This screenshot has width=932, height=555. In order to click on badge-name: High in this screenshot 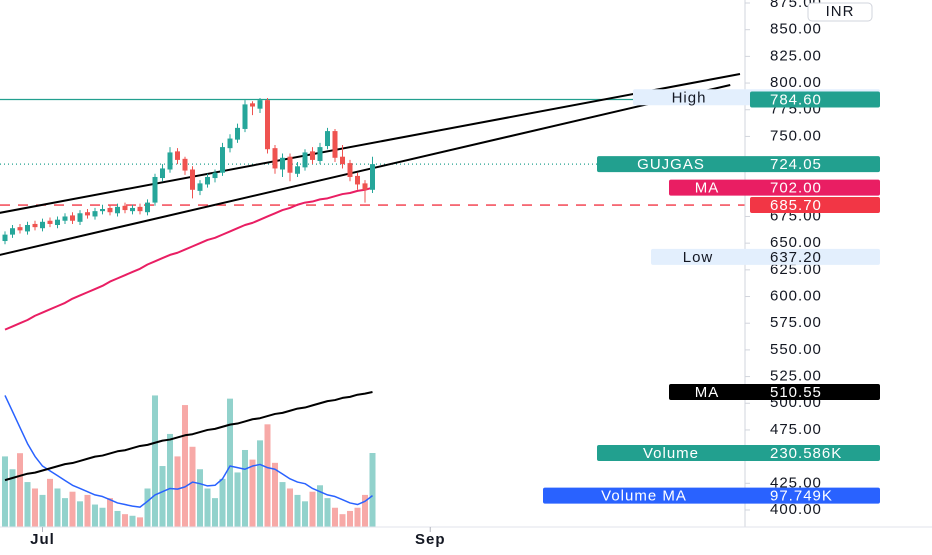, I will do `click(689, 97)`.